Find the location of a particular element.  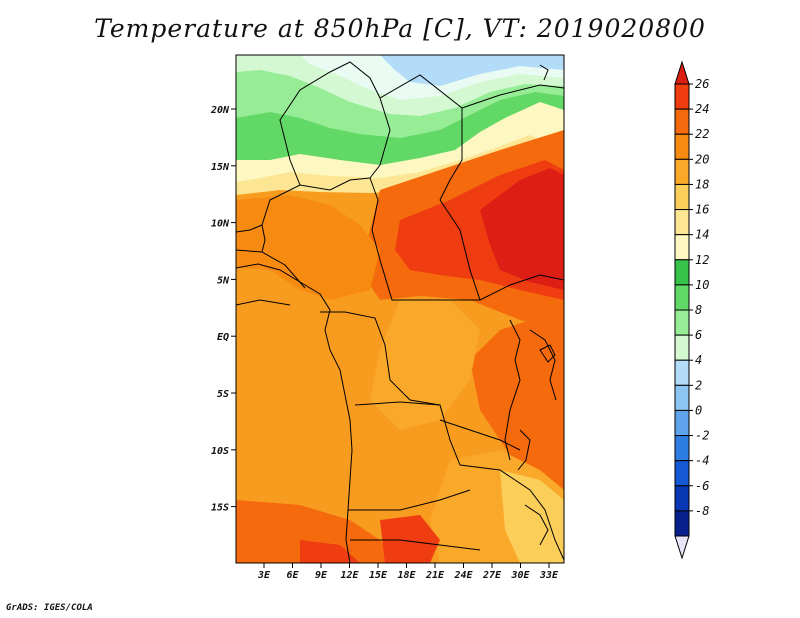

lat-label: 10S is located at coordinates (220, 451).